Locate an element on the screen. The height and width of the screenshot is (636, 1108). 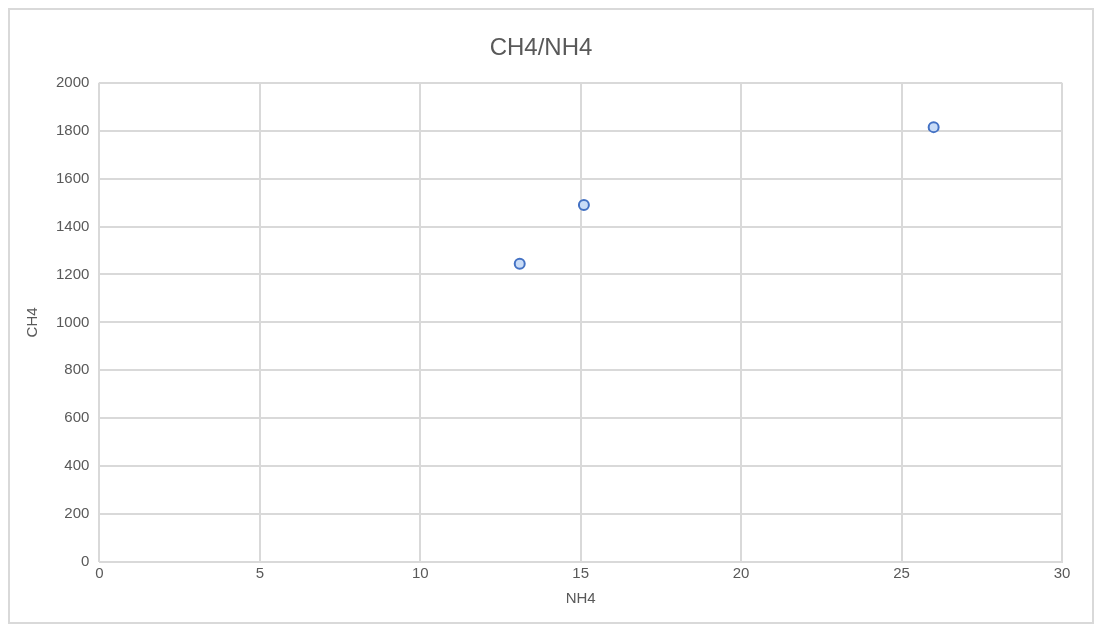
y-tick-label: 1600 is located at coordinates (72, 177).